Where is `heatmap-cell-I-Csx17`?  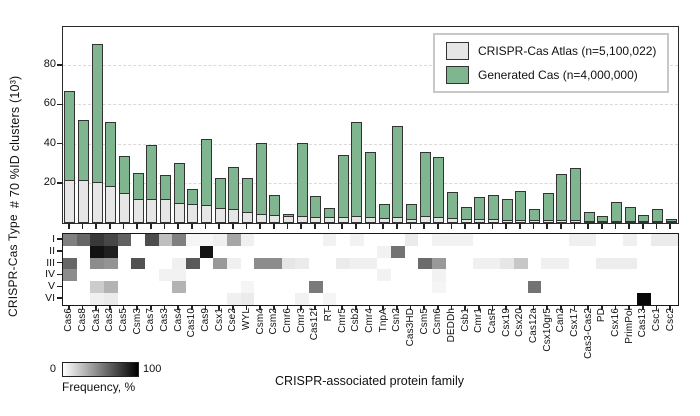 heatmap-cell-I-Csx17 is located at coordinates (575, 240).